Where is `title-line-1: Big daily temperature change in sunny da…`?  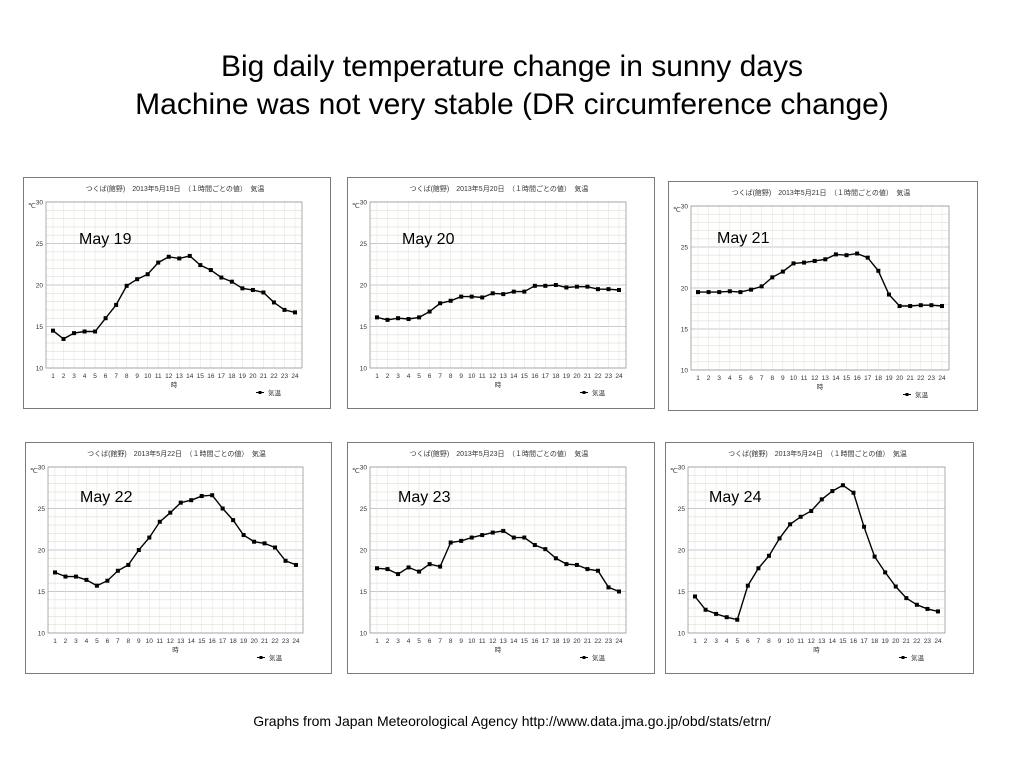
title-line-1: Big daily temperature change in sunny da… is located at coordinates (511, 66).